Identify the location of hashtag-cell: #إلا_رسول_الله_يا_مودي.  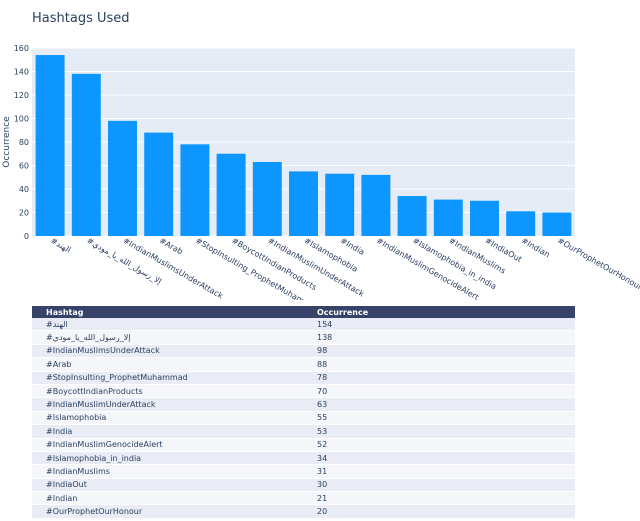
(167, 337).